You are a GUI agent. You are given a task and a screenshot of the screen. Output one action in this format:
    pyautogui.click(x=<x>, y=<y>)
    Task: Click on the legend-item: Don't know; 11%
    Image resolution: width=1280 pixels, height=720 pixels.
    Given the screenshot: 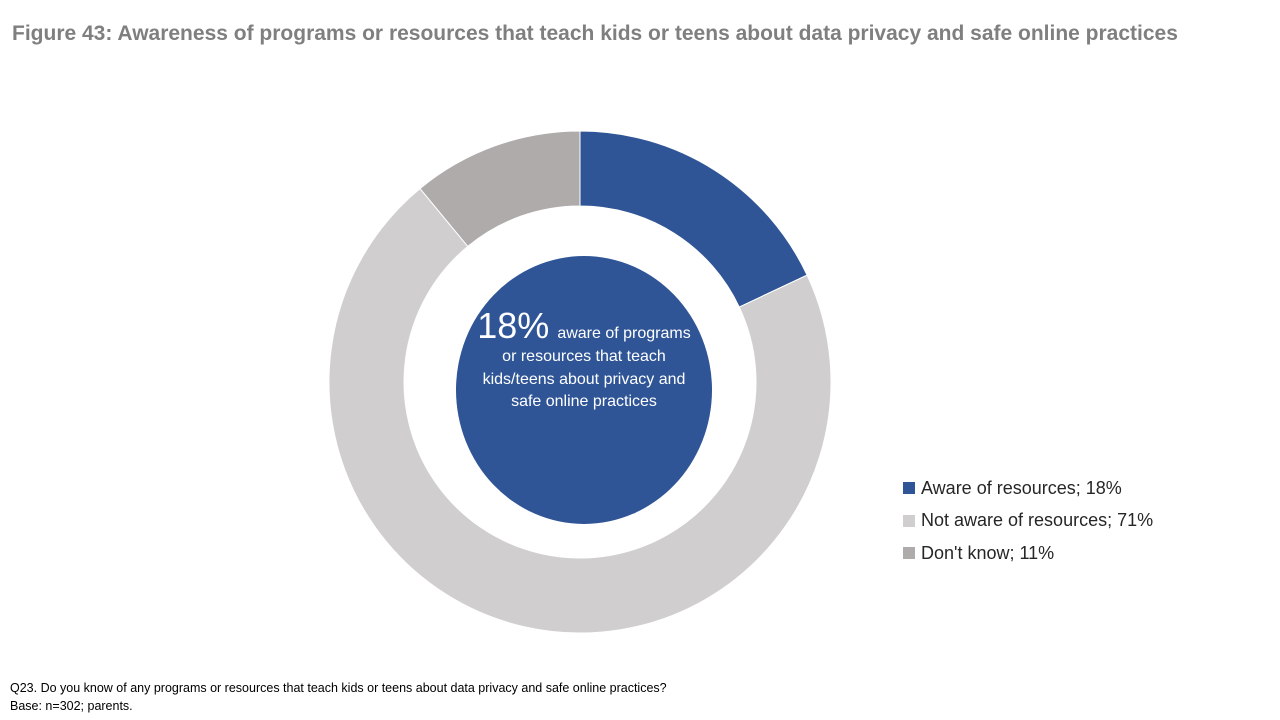 What is the action you would take?
    pyautogui.click(x=1028, y=553)
    